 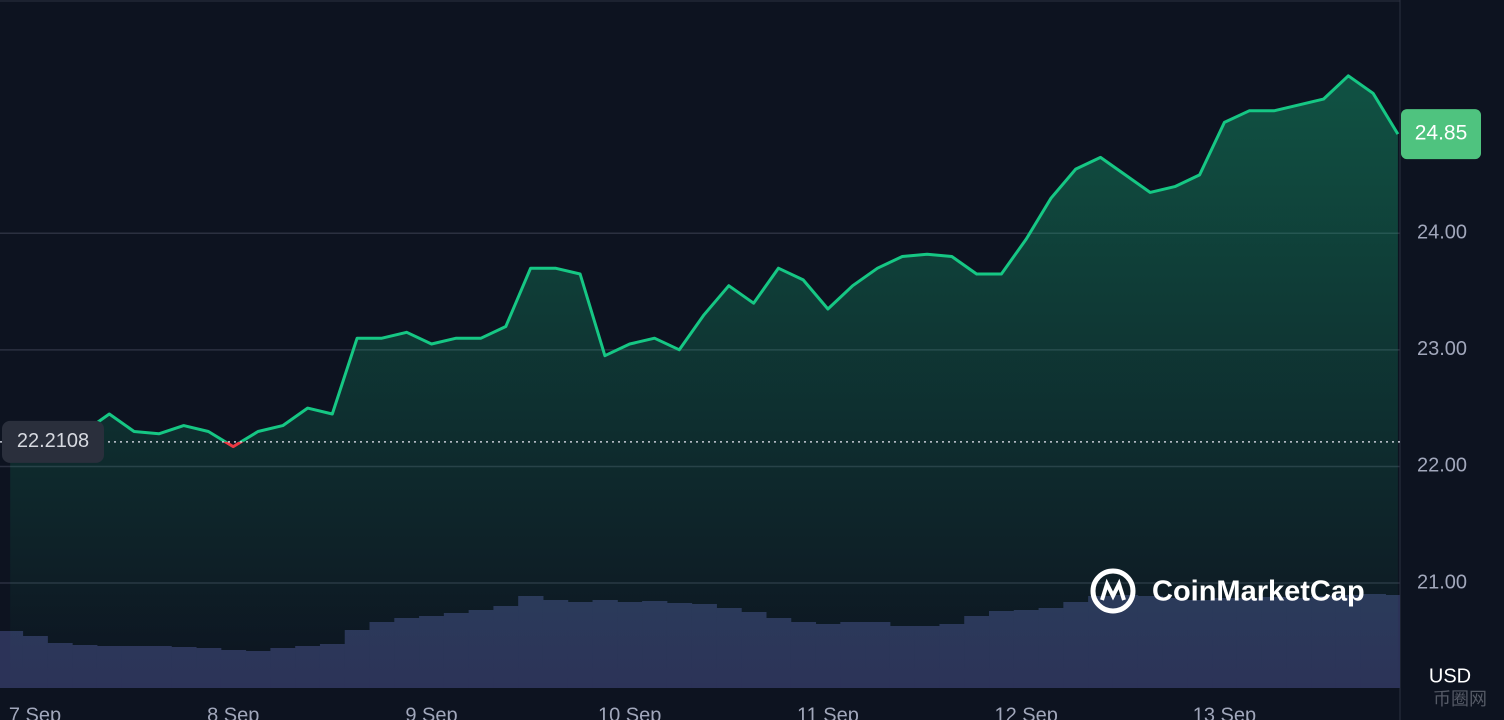 What do you see at coordinates (233, 712) in the screenshot?
I see `x-tick-label: 8 Sep` at bounding box center [233, 712].